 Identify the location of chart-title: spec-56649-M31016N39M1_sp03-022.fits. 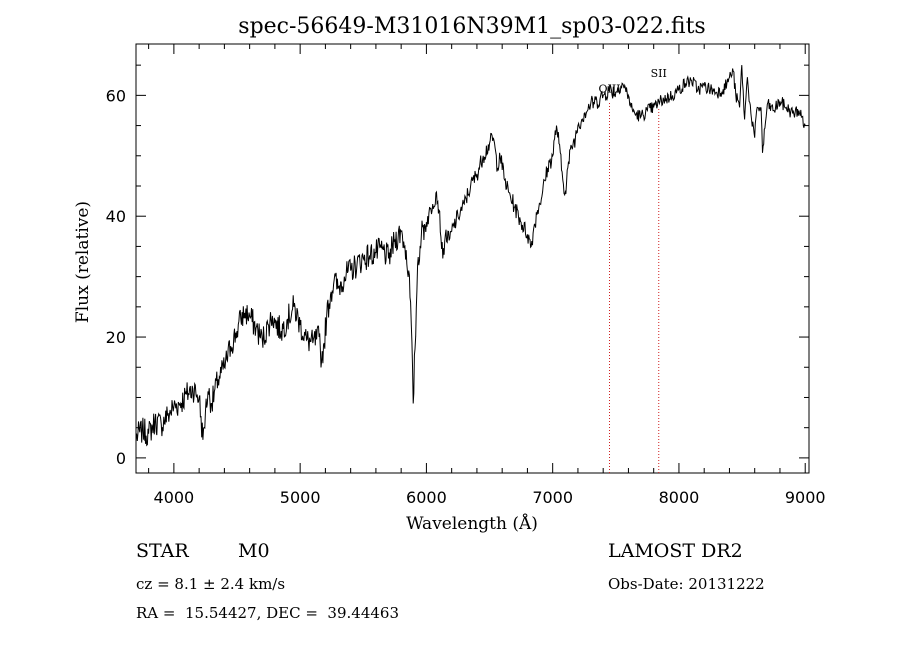
(471, 26).